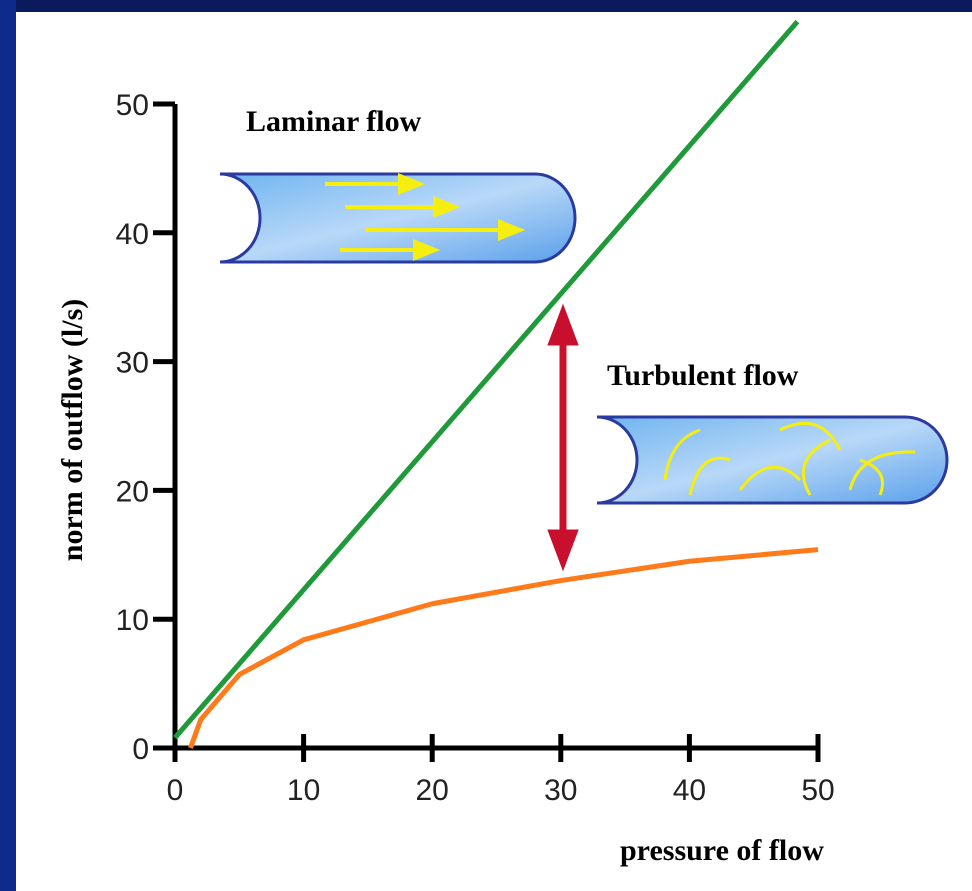 This screenshot has width=972, height=891. Describe the element at coordinates (432, 790) in the screenshot. I see `x-tick-label: 20` at that location.